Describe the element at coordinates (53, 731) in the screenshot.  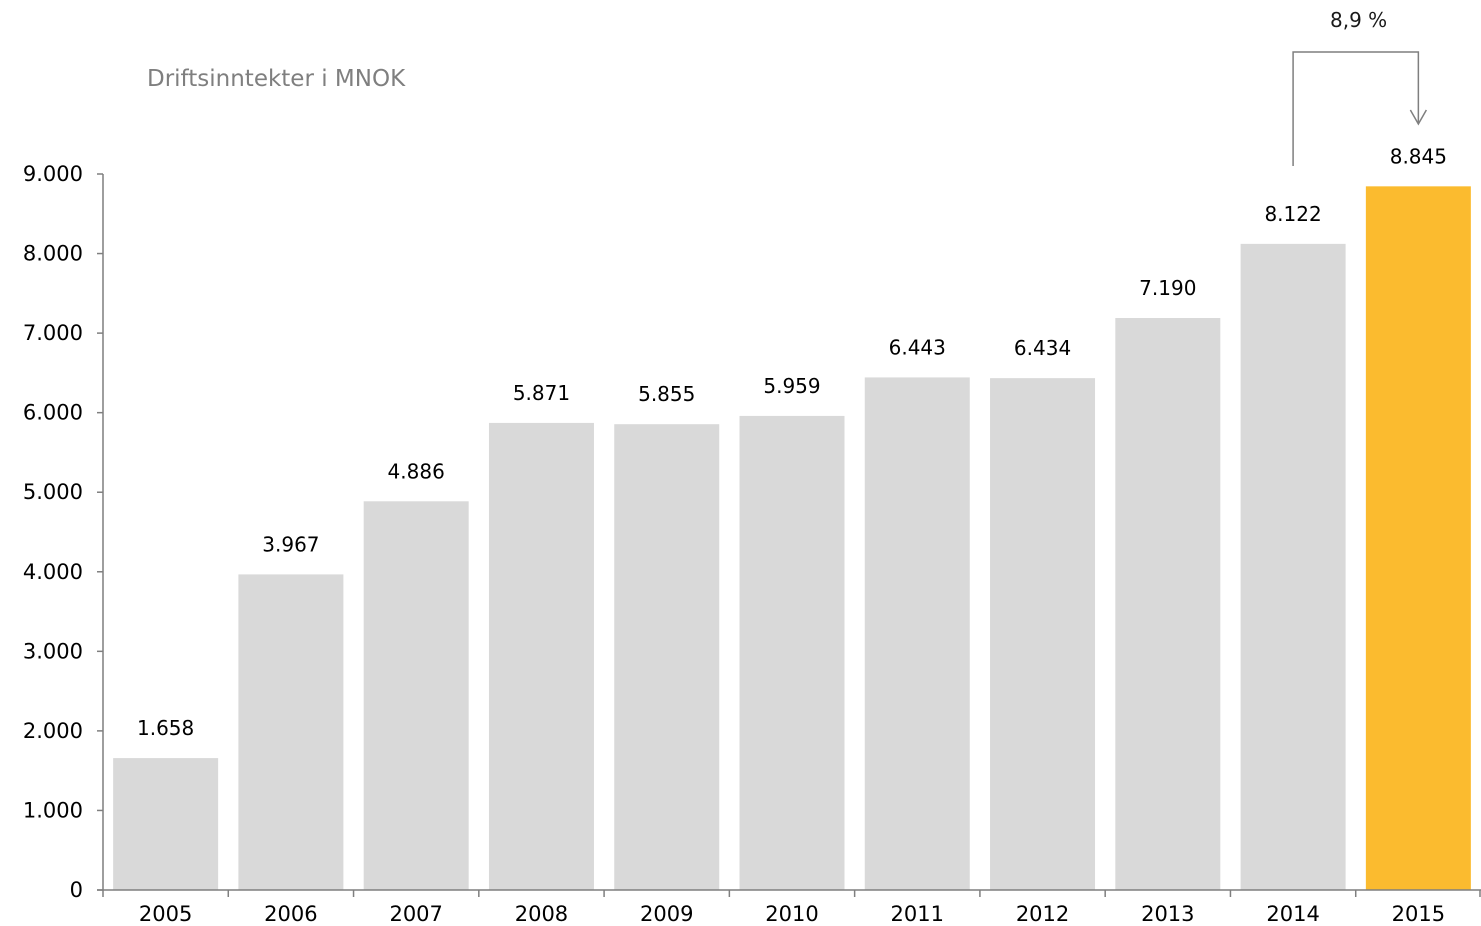
I see `y-tick-label: 2.000` at that location.